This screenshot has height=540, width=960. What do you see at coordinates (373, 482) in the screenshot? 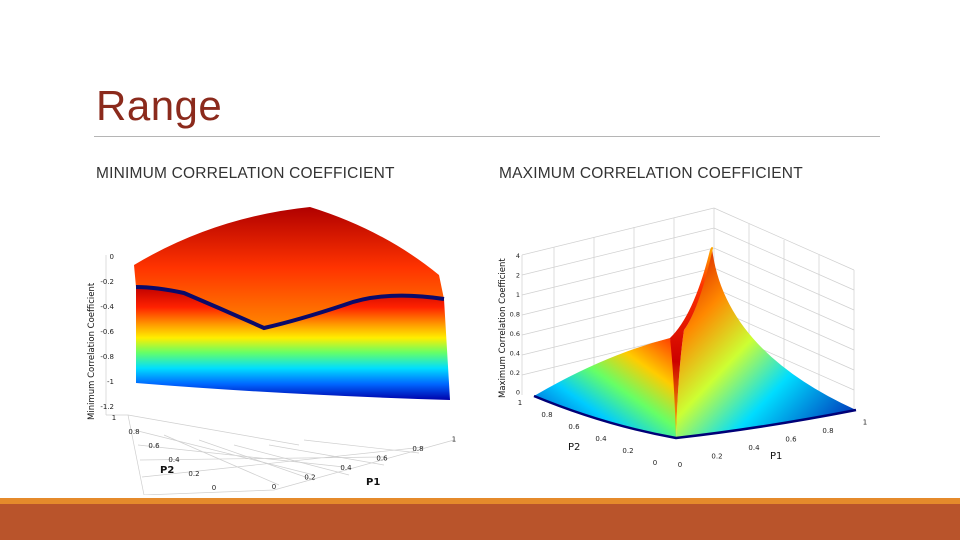
I see `min-p1-axis-label: P1` at bounding box center [373, 482].